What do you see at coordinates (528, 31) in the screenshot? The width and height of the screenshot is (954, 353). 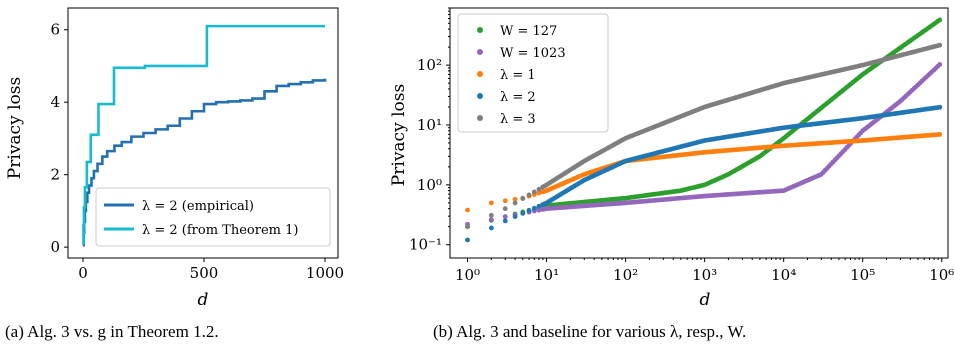 I see `chart-b-legend-label: W = 127` at bounding box center [528, 31].